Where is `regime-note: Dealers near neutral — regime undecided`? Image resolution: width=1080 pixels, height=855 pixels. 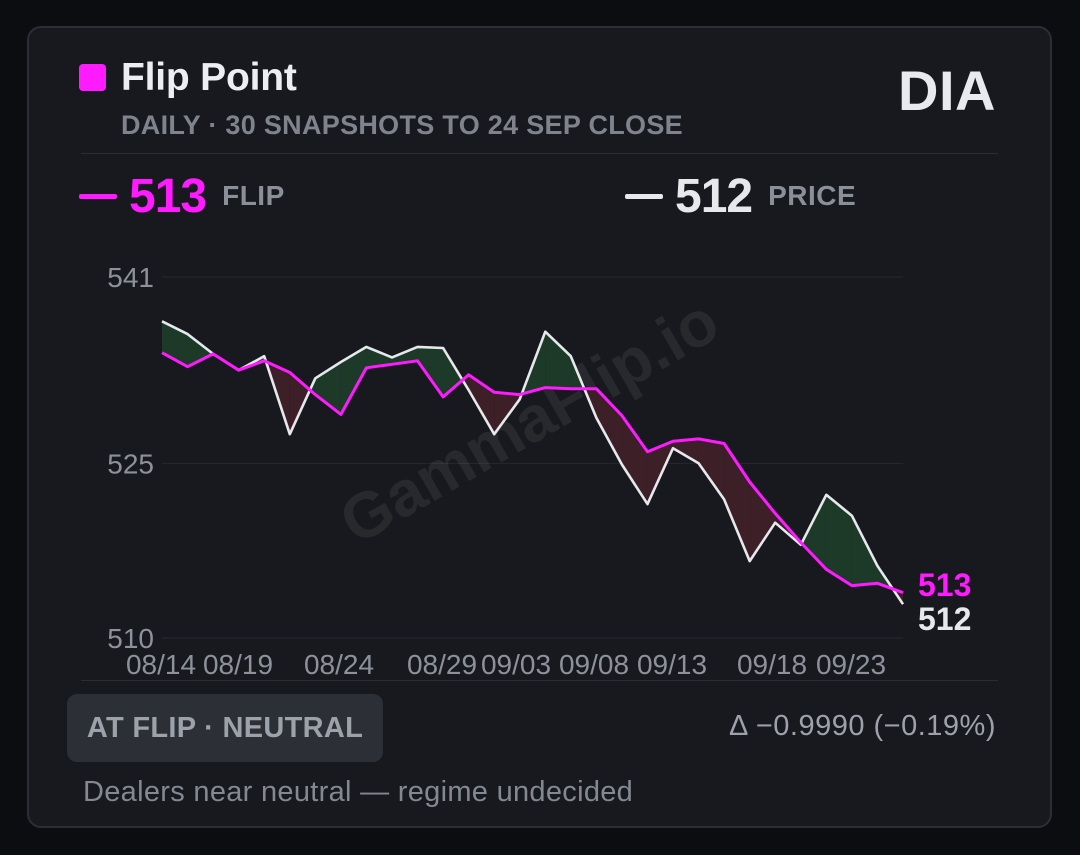 regime-note: Dealers near neutral — regime undecided is located at coordinates (358, 792).